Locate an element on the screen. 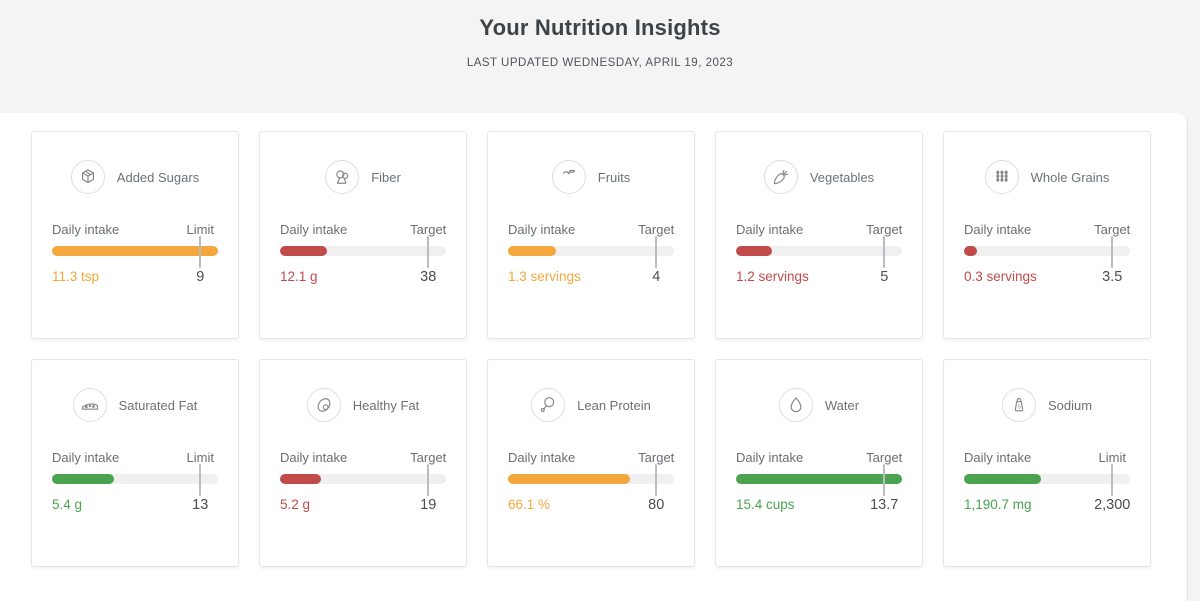 This screenshot has width=1200, height=601. page-title: Your Nutrition Insights is located at coordinates (600, 27).